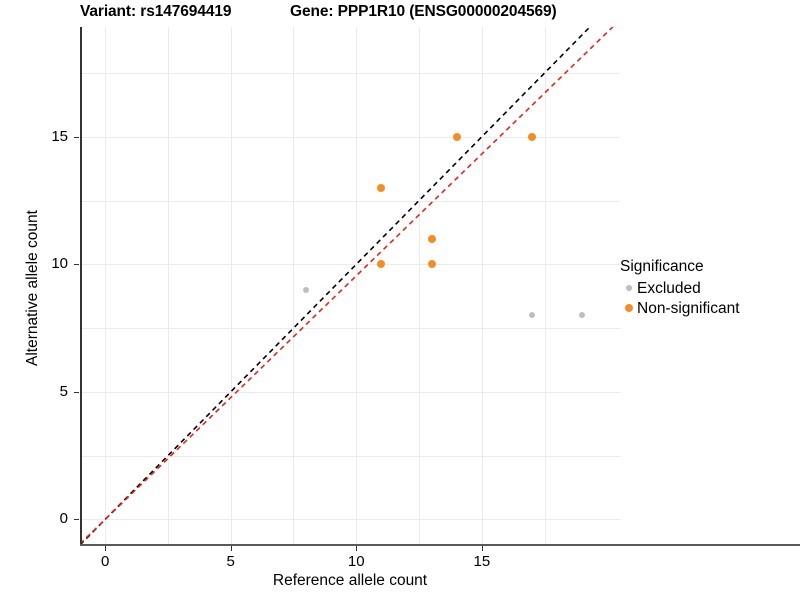 This screenshot has width=800, height=600. Describe the element at coordinates (32, 288) in the screenshot. I see `y-axis-label: Alternative allele count` at that location.